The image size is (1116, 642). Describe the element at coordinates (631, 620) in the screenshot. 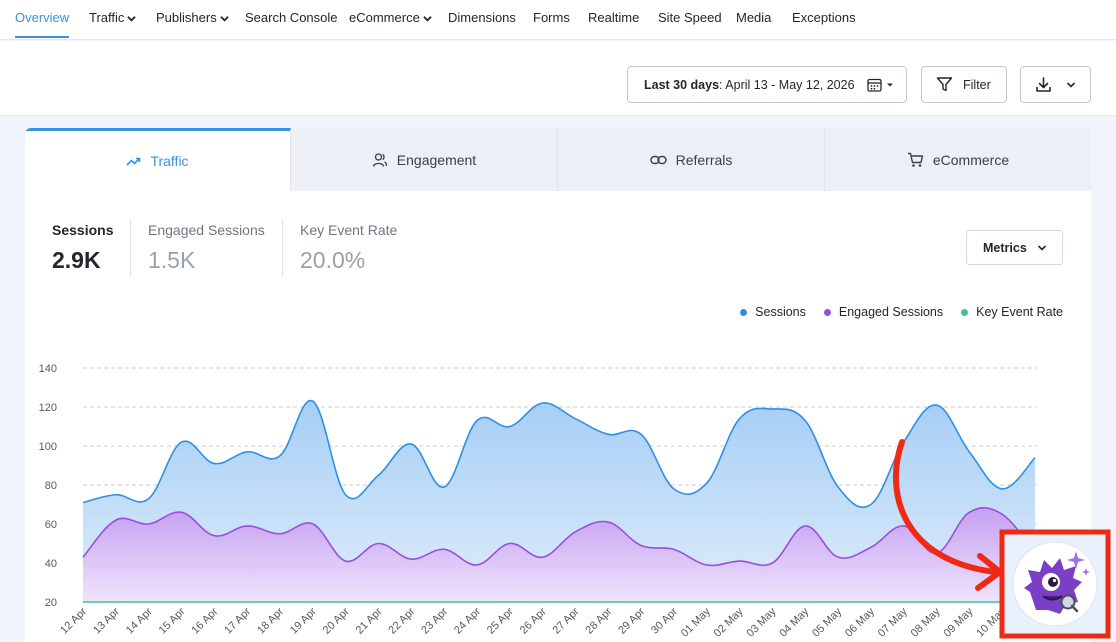

I see `x-tick-label: 29 Apr` at that location.